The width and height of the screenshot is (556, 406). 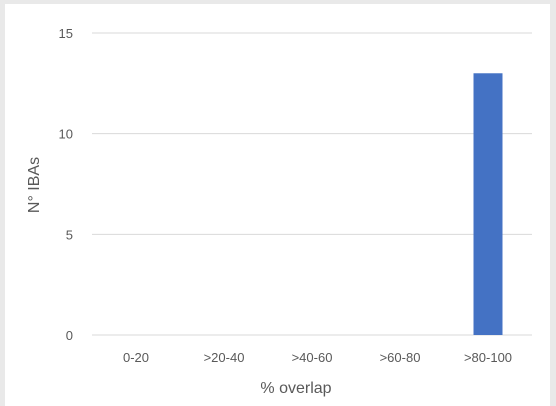 I want to click on y-tick-labels: 0 5 10 15, so click(x=66, y=184).